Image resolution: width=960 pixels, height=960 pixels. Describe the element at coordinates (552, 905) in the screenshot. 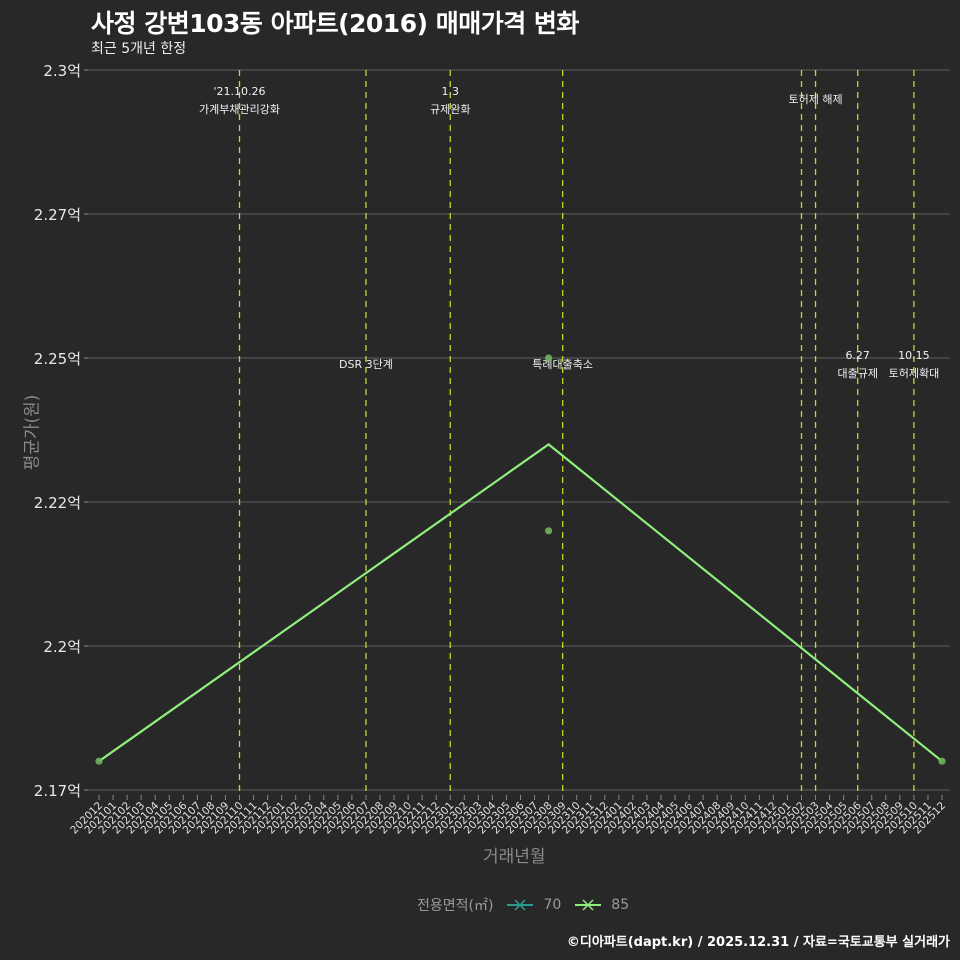

I see `legend-label: 70` at that location.